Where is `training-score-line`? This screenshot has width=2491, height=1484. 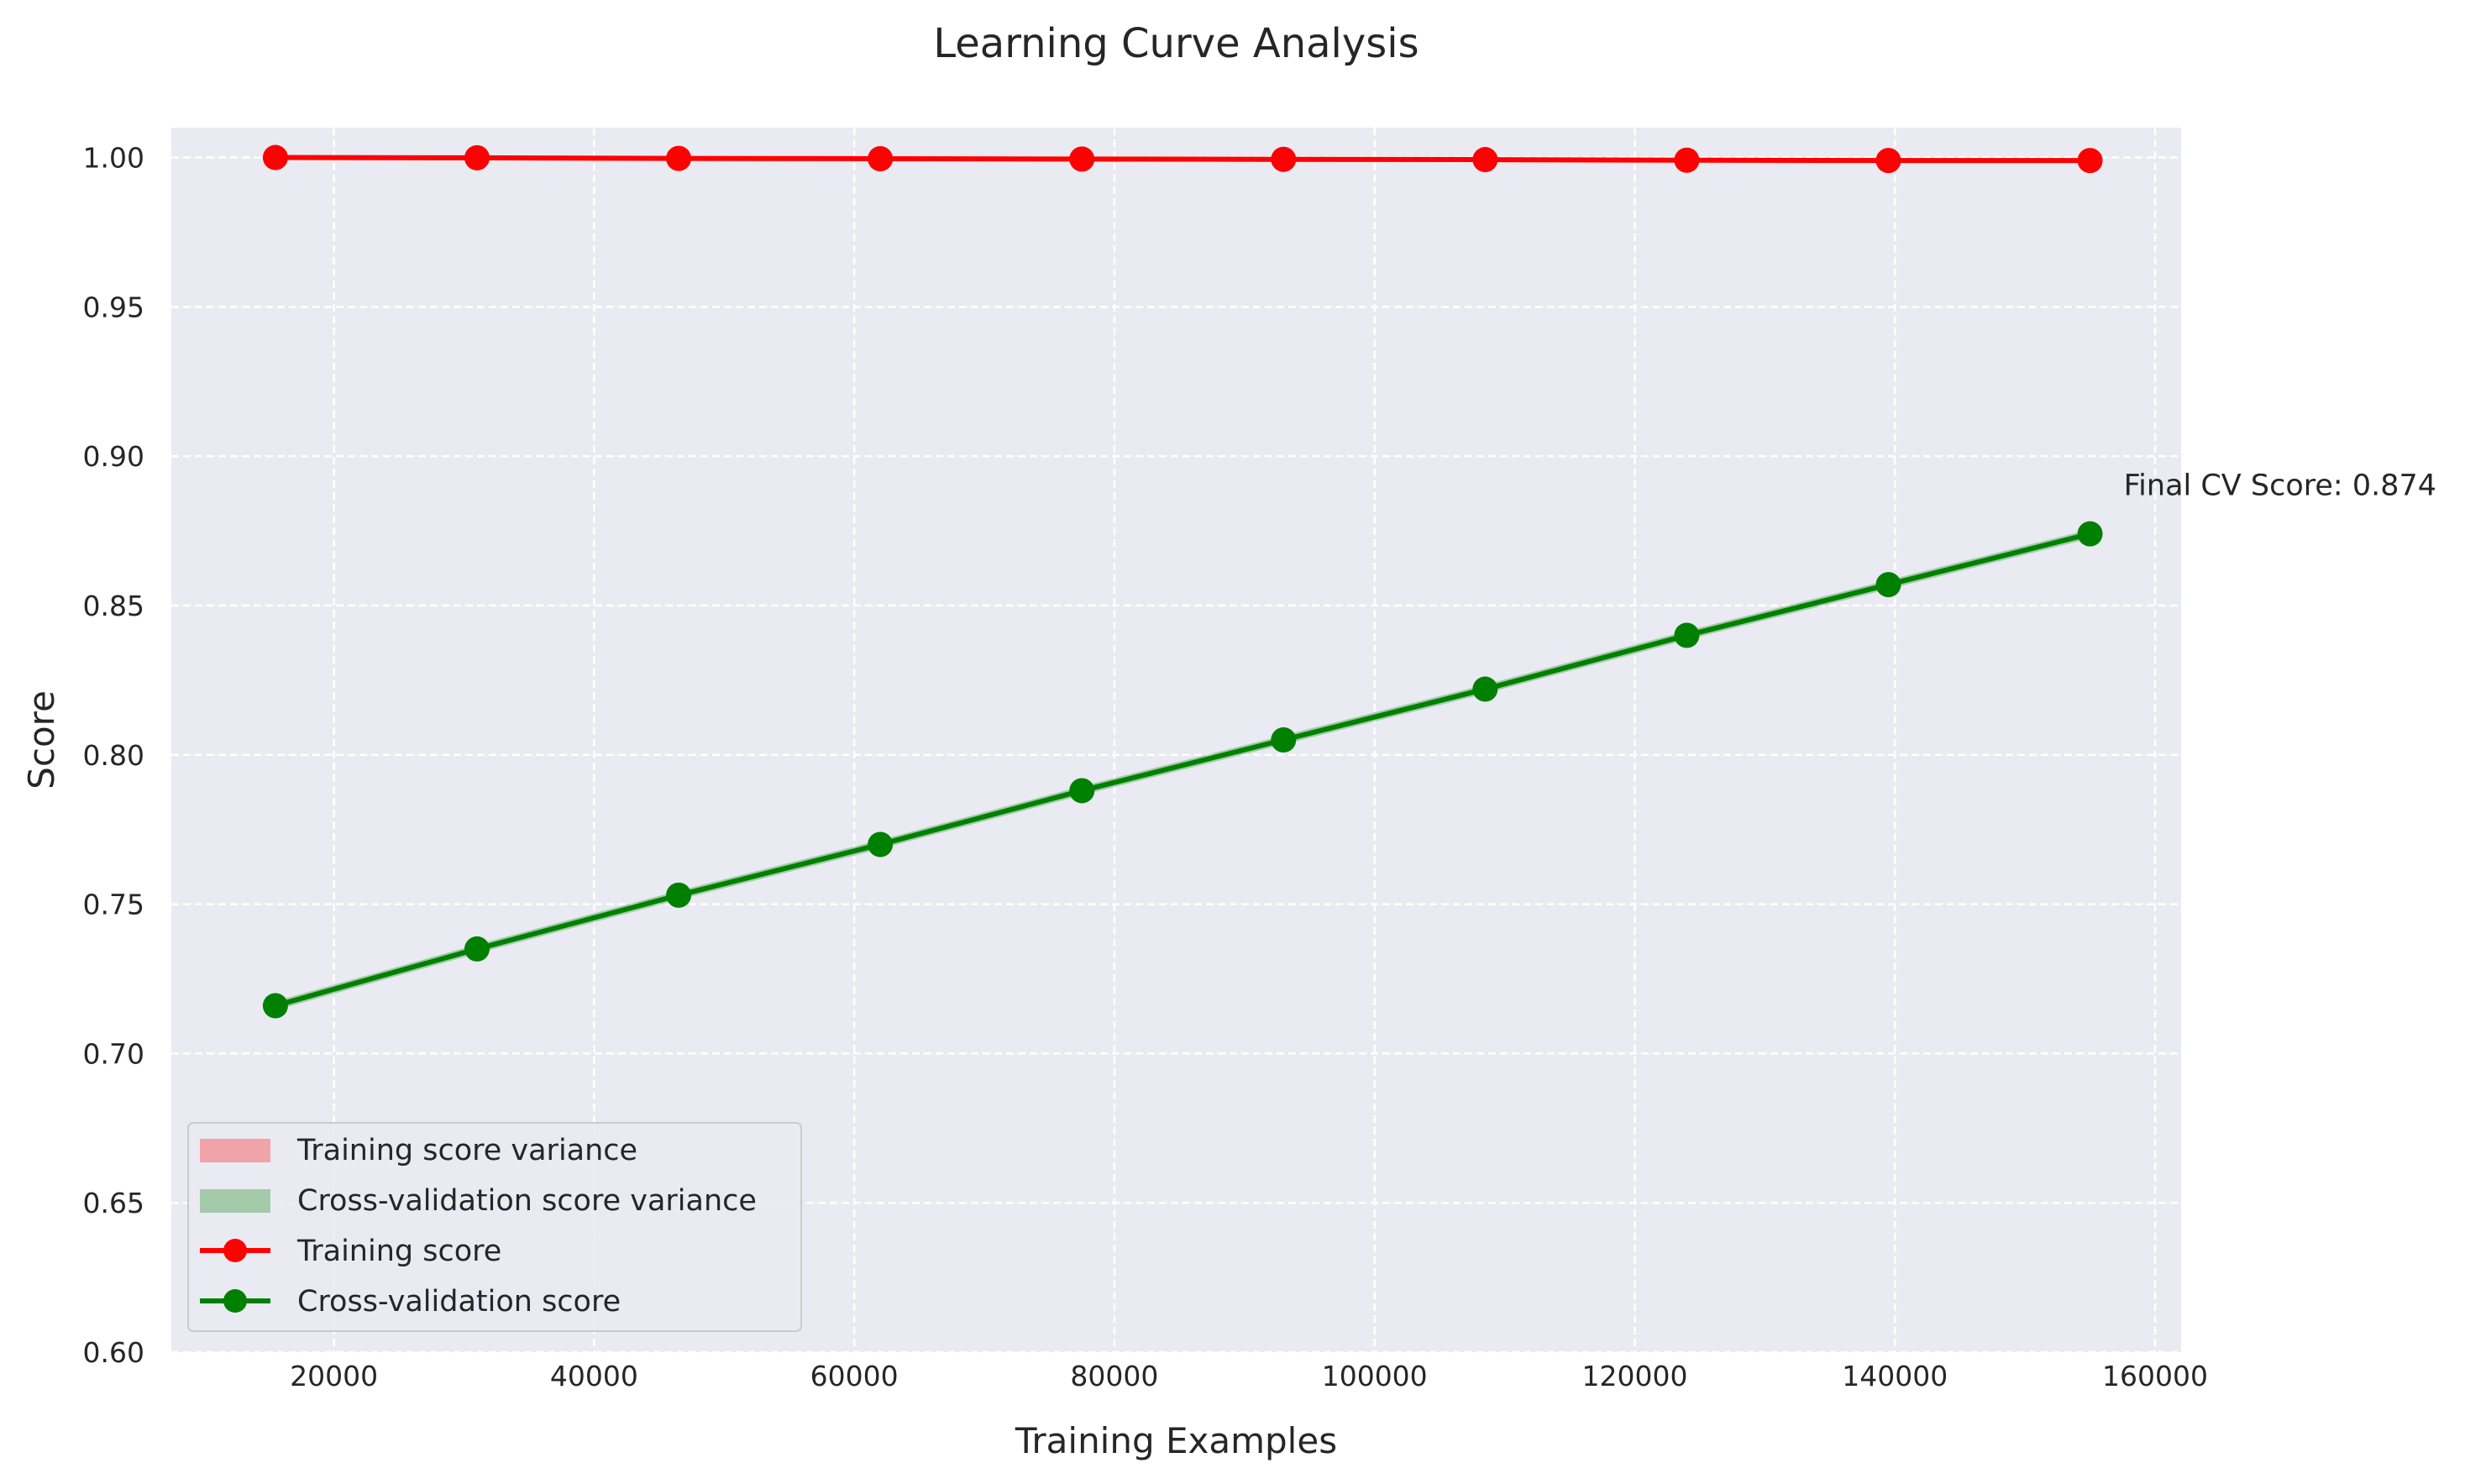 training-score-line is located at coordinates (1182, 159).